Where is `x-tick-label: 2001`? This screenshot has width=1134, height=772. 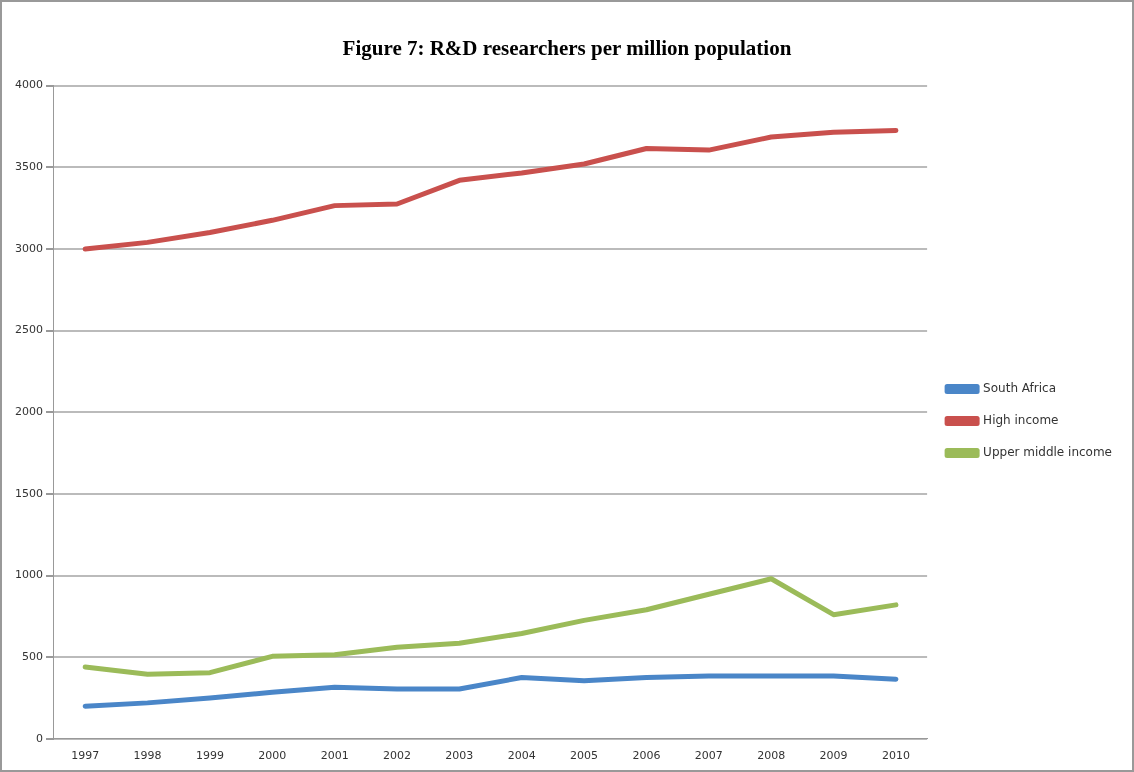 x-tick-label: 2001 is located at coordinates (334, 756).